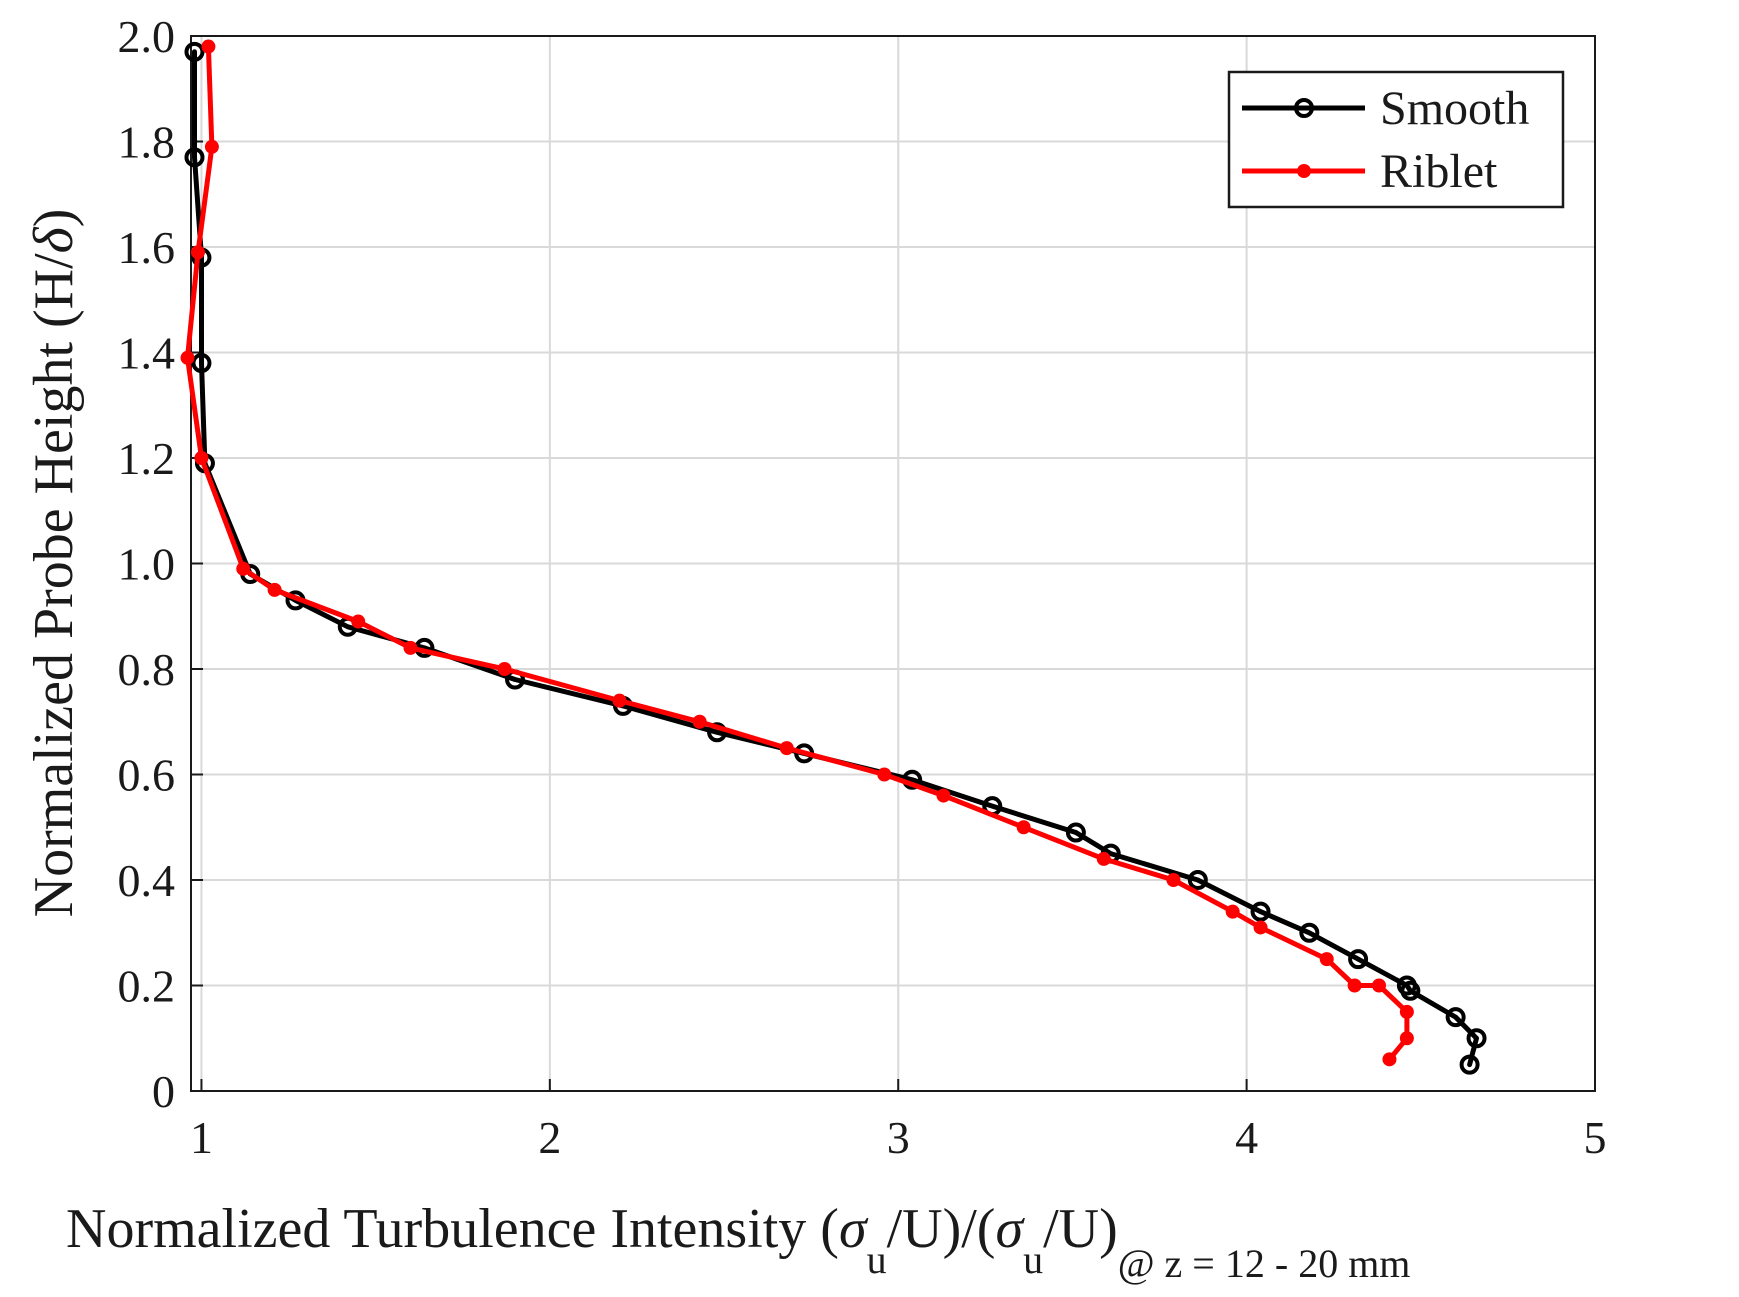 This screenshot has height=1297, width=1739. I want to click on legend-box, so click(1396, 139).